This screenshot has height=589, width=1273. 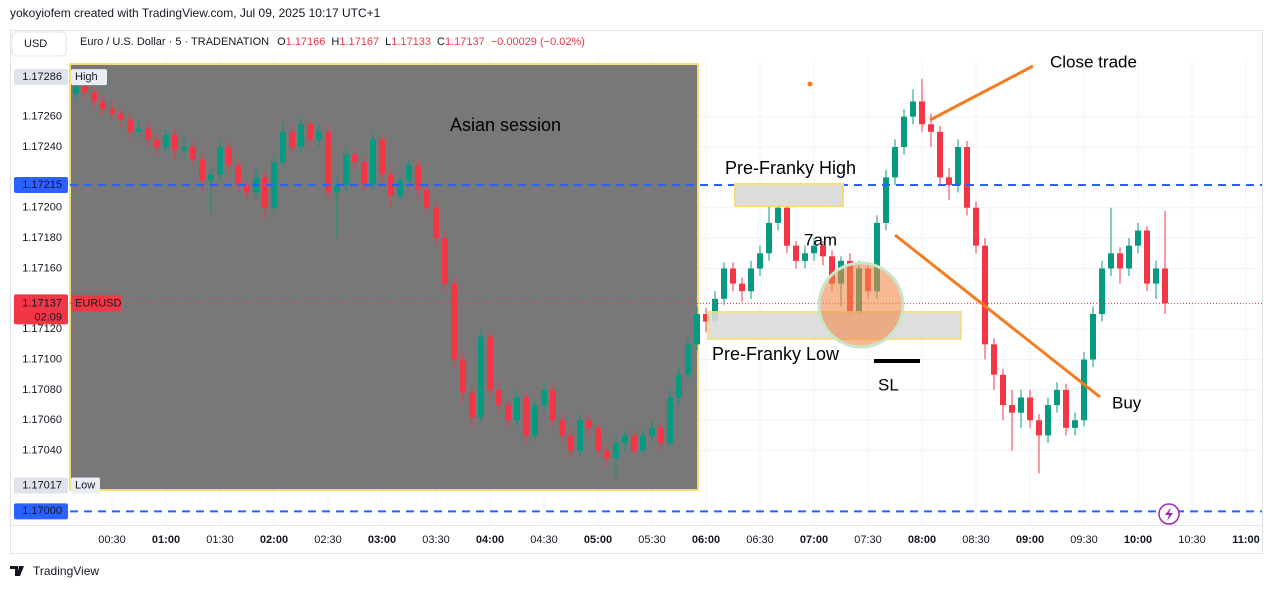 What do you see at coordinates (538, 42) in the screenshot?
I see `legend-value: −0.00029 (−0.02%)` at bounding box center [538, 42].